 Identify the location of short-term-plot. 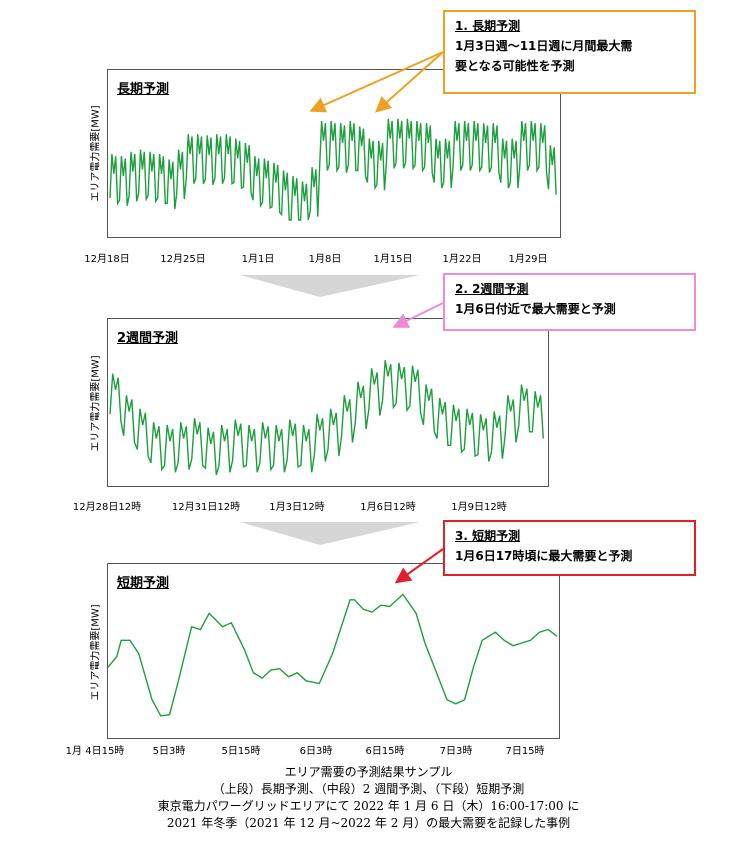
(333, 655).